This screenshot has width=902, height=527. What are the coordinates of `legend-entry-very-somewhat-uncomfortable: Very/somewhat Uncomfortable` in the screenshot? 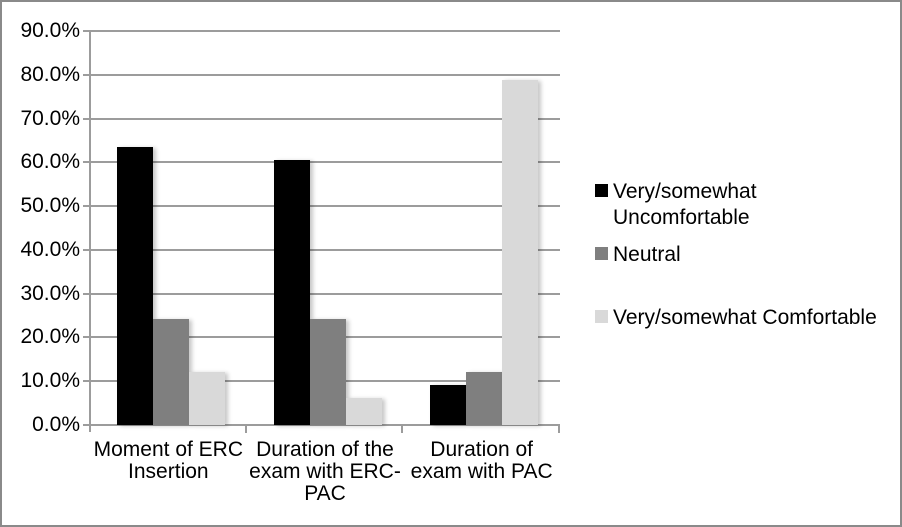 It's located at (745, 205).